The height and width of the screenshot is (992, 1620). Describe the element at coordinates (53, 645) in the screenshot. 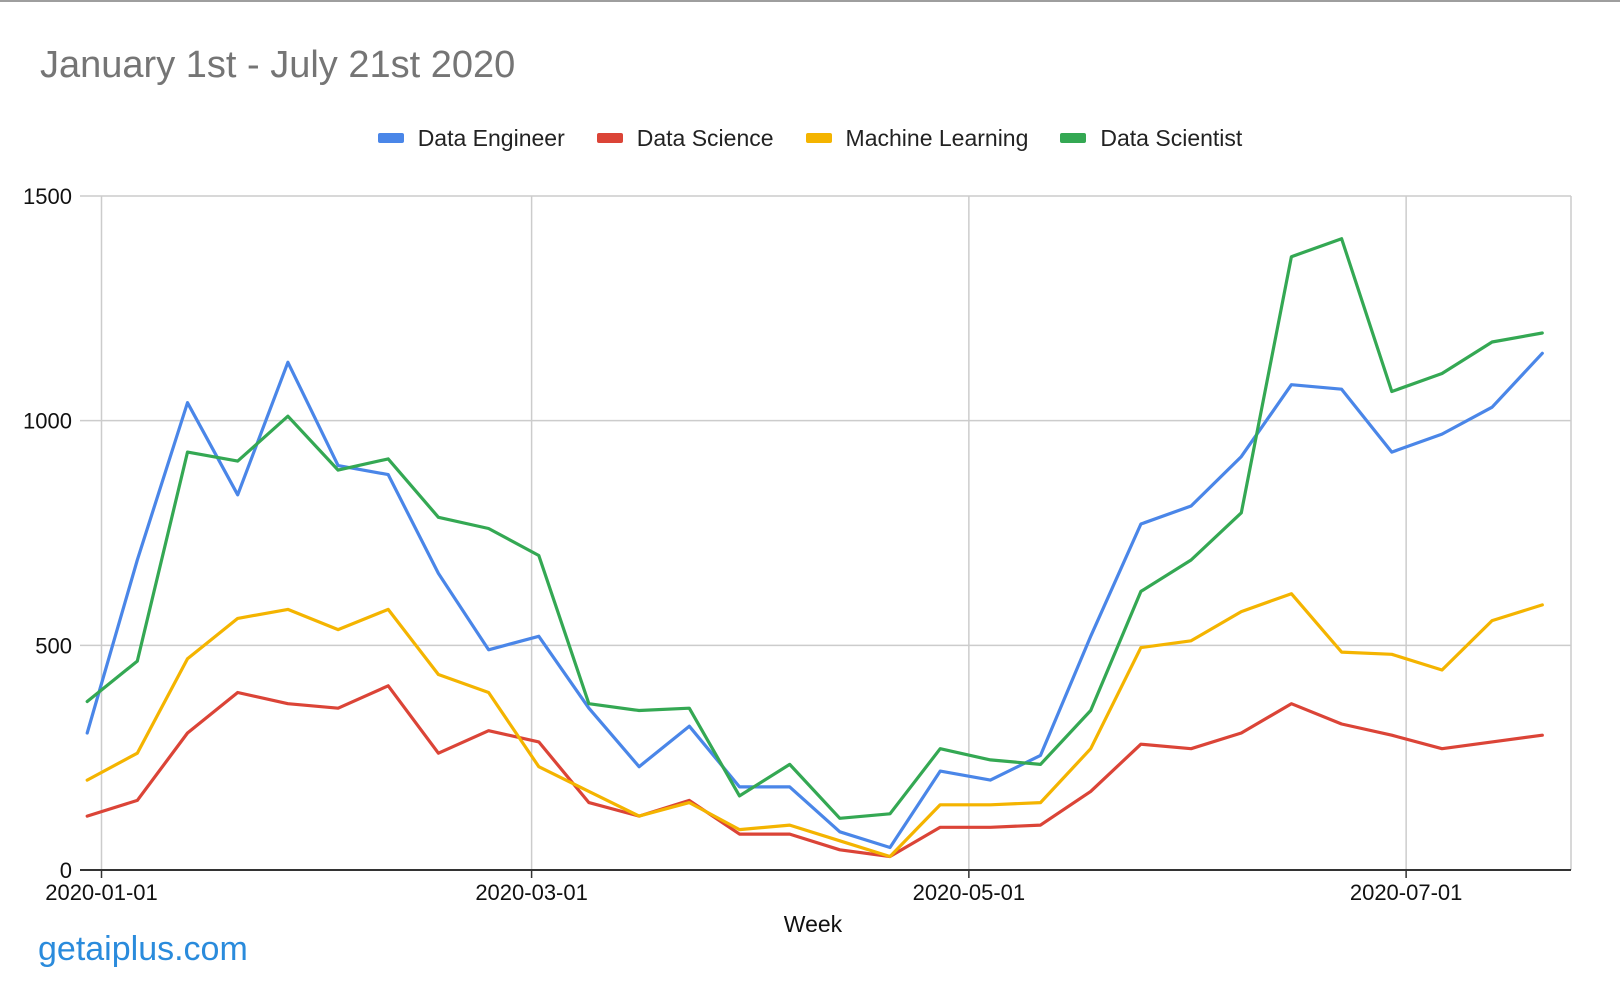

I see `y-tick-label: 500` at that location.